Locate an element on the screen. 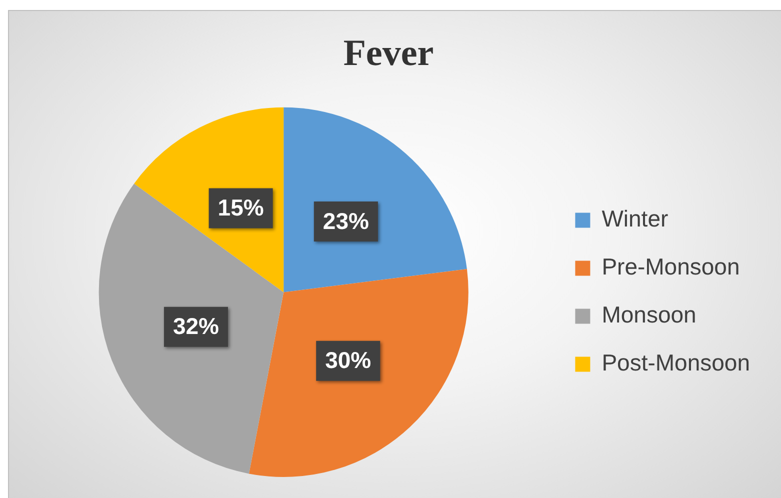 This screenshot has width=781, height=498. legend-label: Winter is located at coordinates (635, 219).